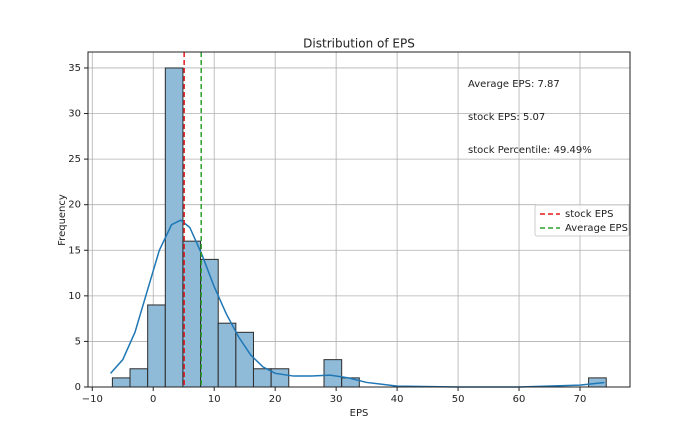 This screenshot has height=439, width=700. Describe the element at coordinates (153, 399) in the screenshot. I see `x-tick-label: 0` at that location.